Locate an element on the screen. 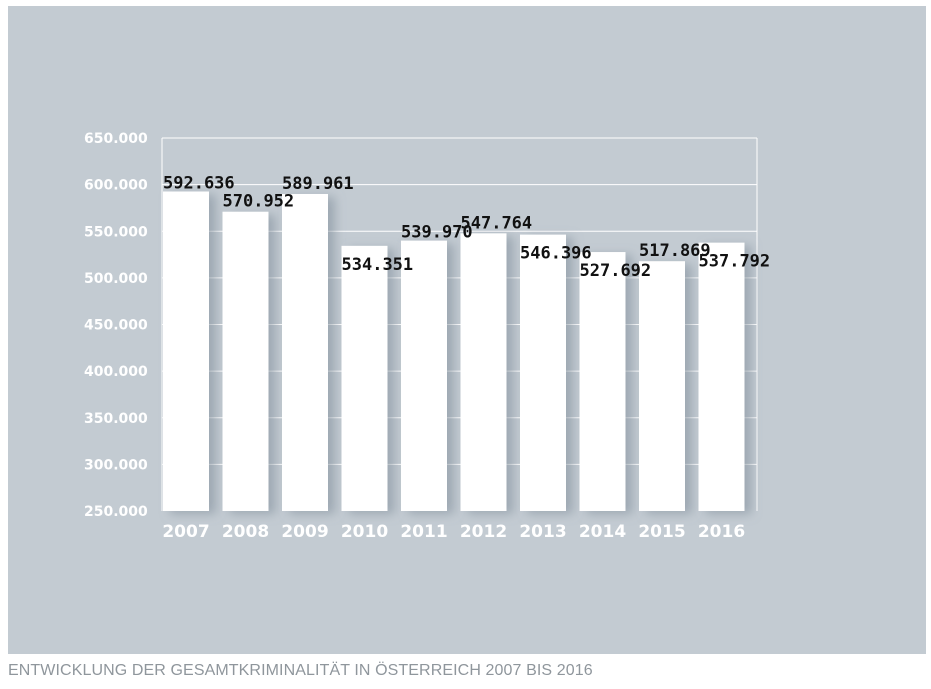 This screenshot has height=689, width=931. data-label: 592.636 is located at coordinates (199, 183).